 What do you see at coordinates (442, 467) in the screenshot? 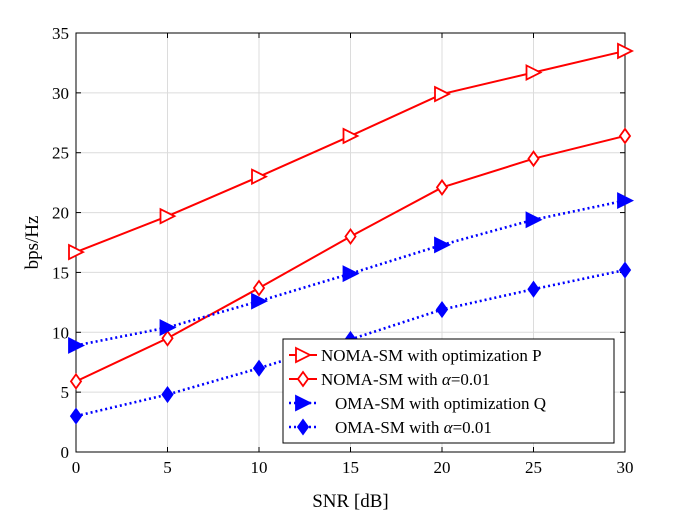
I see `x-tick-label: 20` at bounding box center [442, 467].